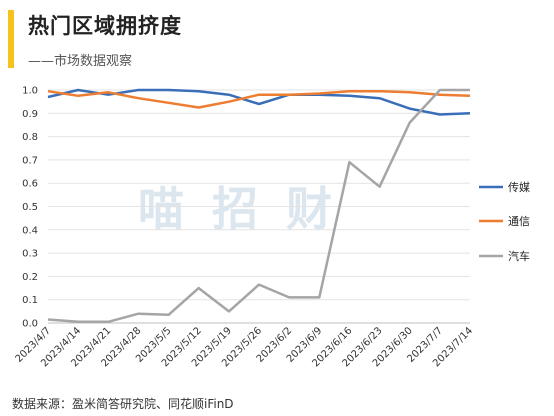 Image resolution: width=554 pixels, height=416 pixels. Describe the element at coordinates (30, 277) in the screenshot. I see `y-tick-label: 0.2` at that location.